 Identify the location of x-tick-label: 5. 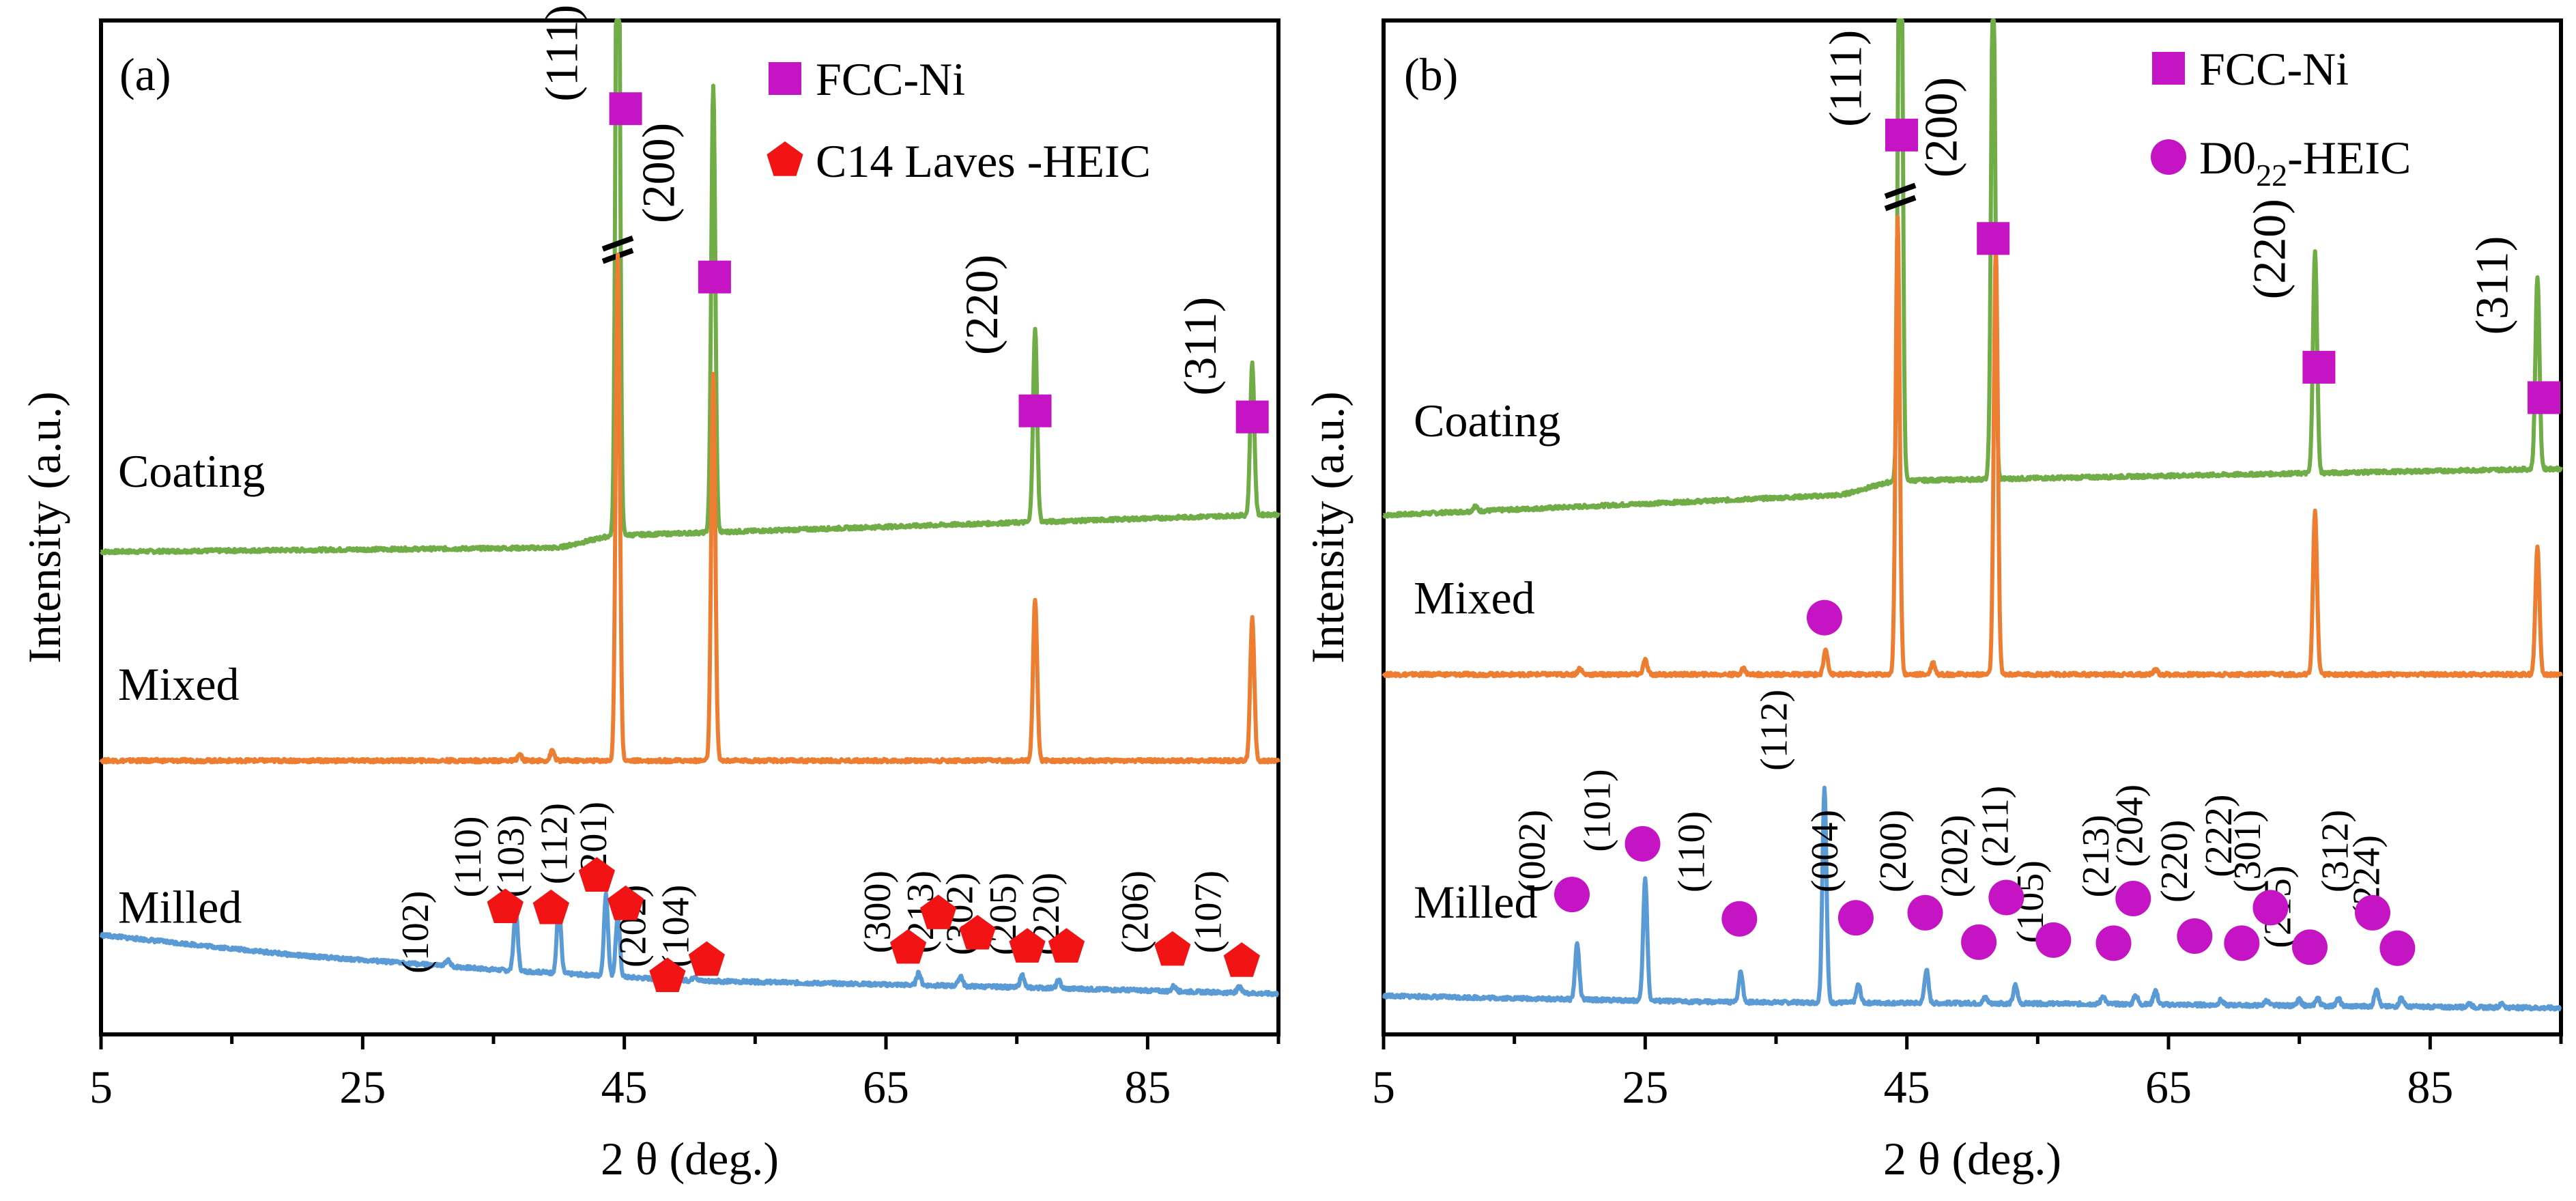
(1383, 1087).